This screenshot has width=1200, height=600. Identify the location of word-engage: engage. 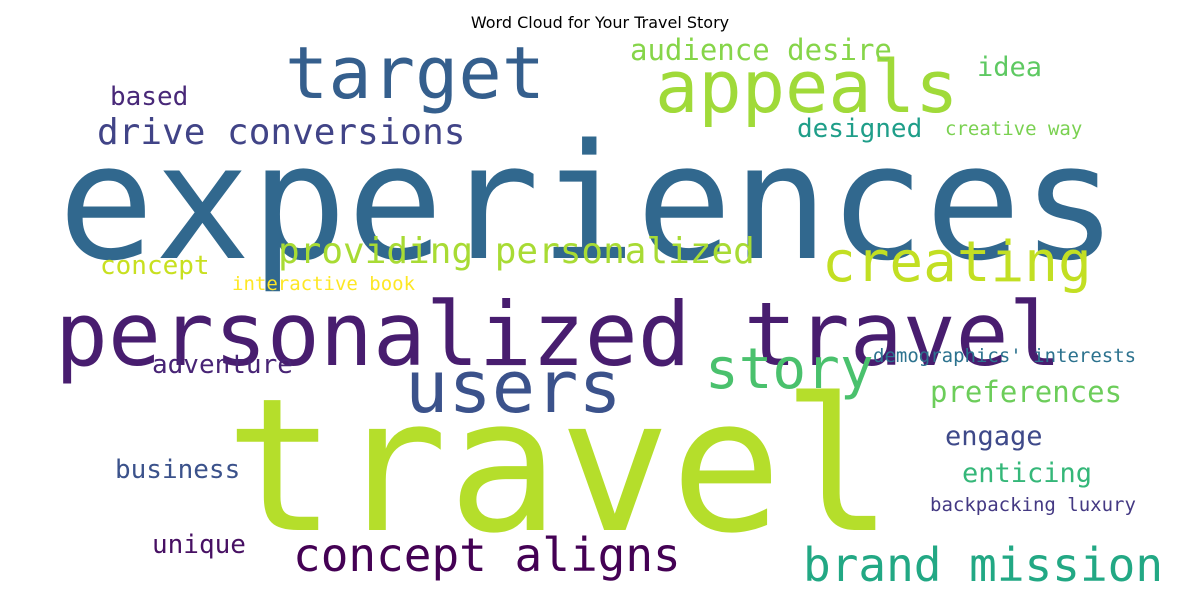
(994, 436).